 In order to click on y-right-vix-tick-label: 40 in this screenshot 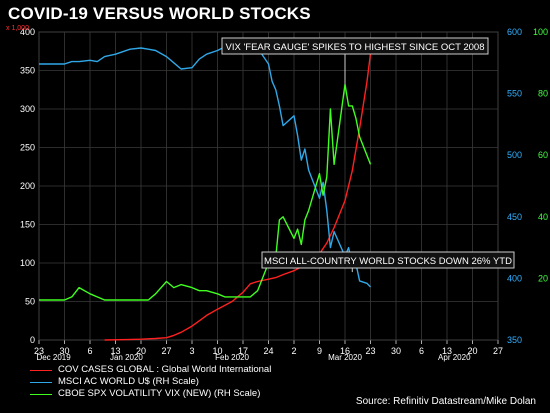, I will do `click(543, 217)`.